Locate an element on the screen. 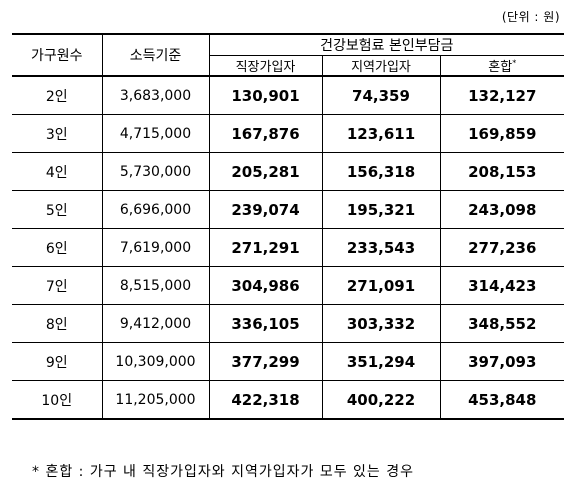  table-row: 5인 6,696,000 239,074 195,321 243,098 is located at coordinates (288, 209).